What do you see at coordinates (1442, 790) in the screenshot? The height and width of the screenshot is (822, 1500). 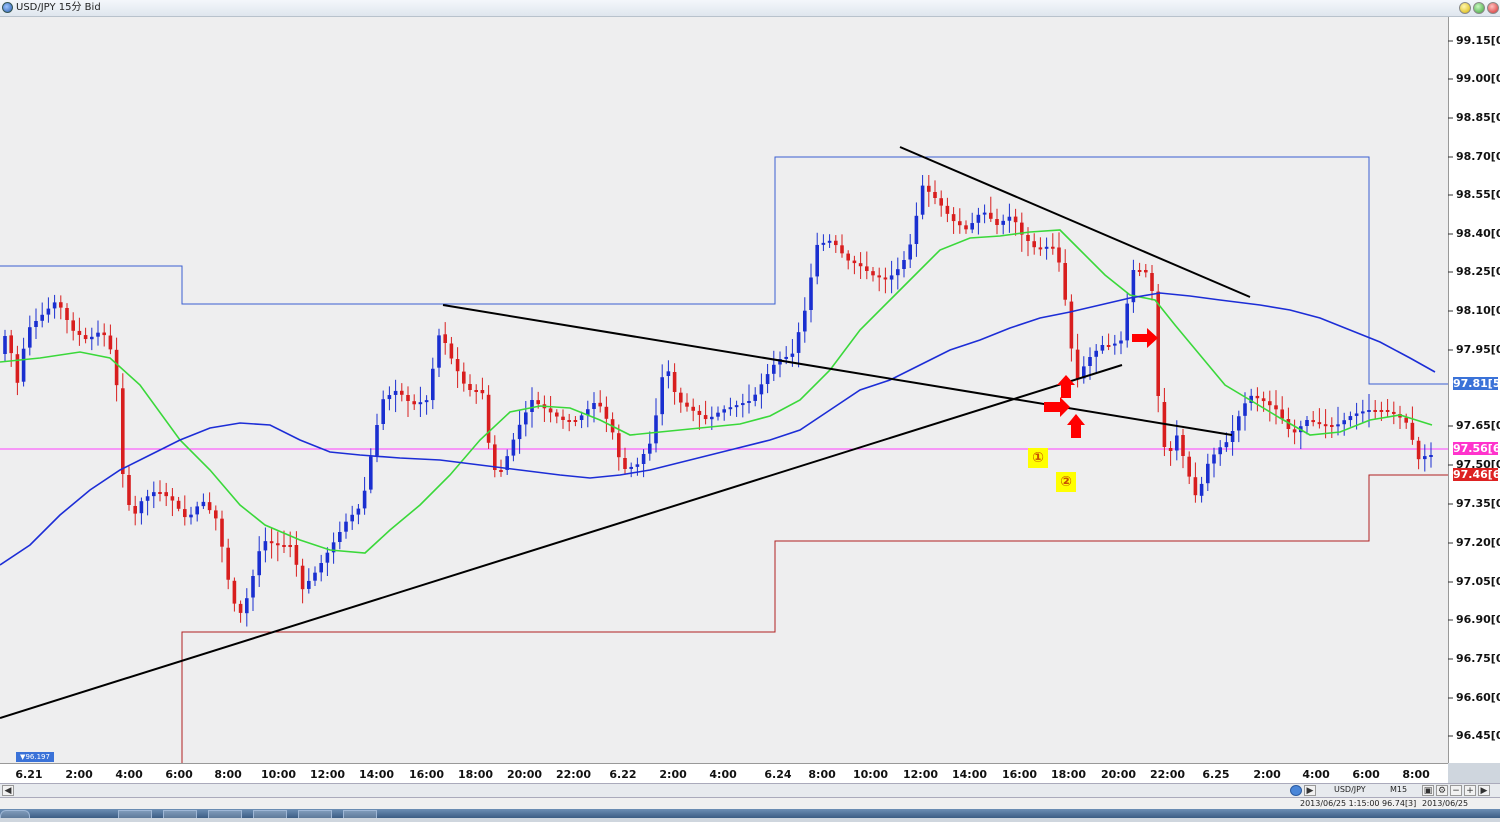 I see `settings-icon: ⚙` at bounding box center [1442, 790].